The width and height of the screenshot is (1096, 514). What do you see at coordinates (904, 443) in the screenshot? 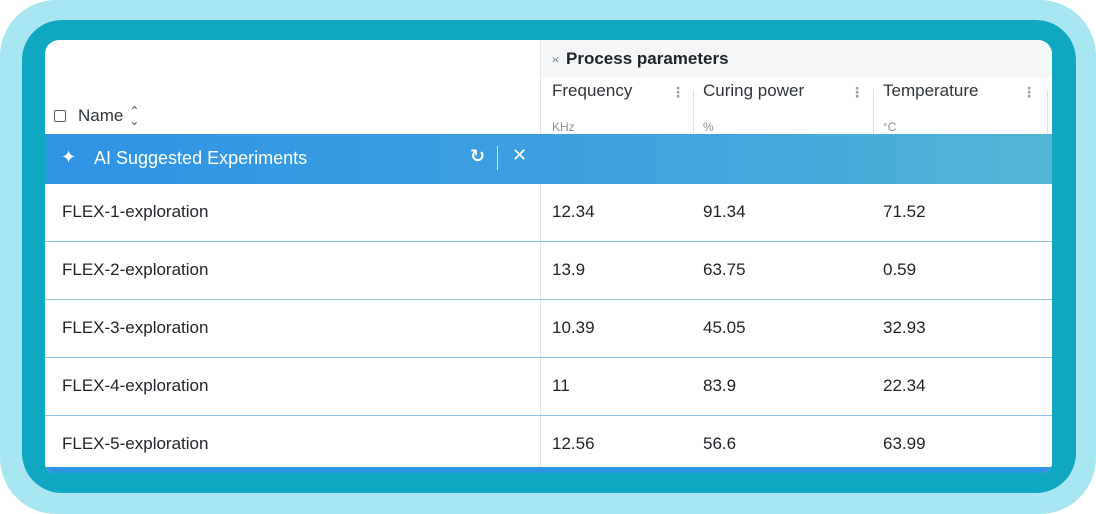
I see `temperature-cell: 63.99` at bounding box center [904, 443].